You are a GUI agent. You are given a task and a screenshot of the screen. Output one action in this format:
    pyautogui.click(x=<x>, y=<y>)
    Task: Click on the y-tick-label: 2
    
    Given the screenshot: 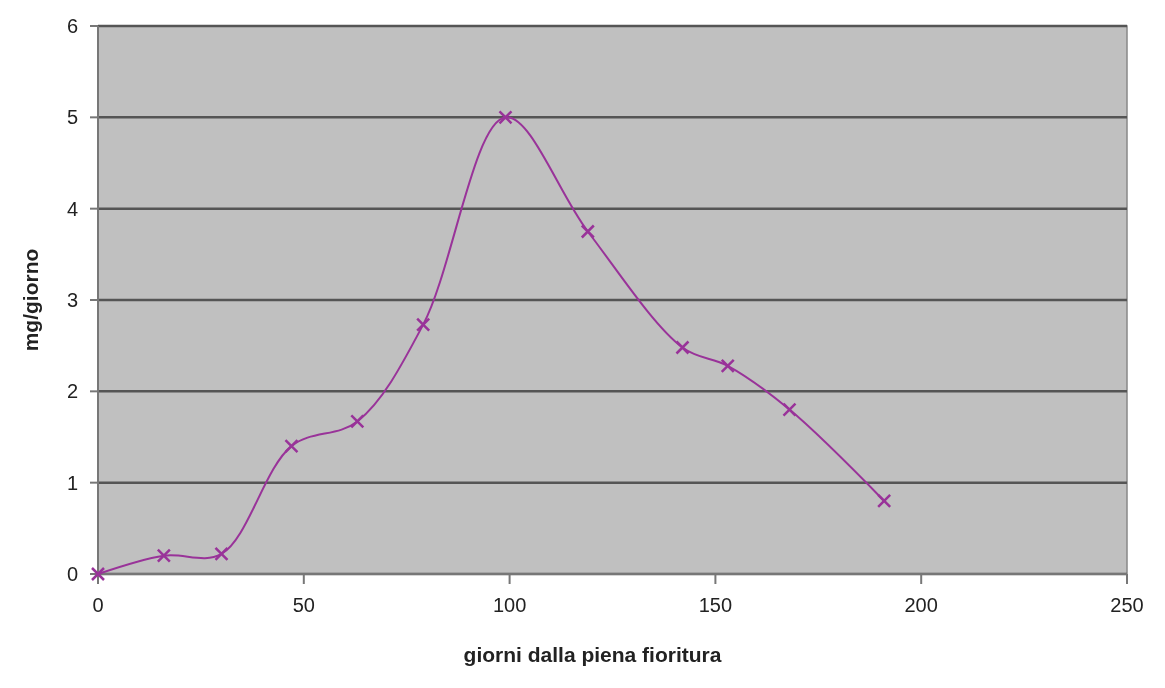 What is the action you would take?
    pyautogui.click(x=72, y=391)
    